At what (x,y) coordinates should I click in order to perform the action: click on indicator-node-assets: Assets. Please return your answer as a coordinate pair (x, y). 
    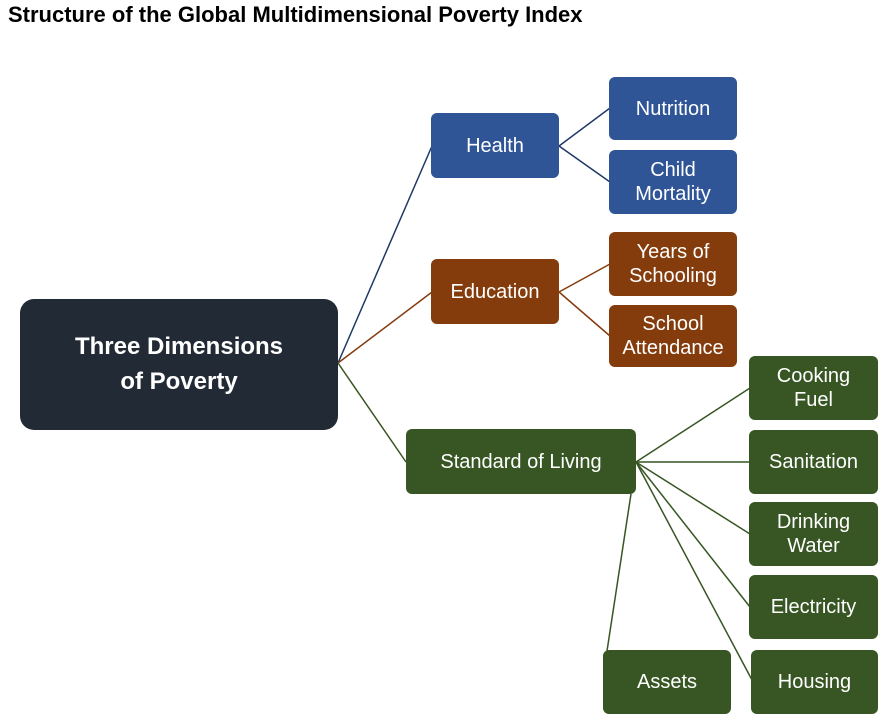
    Looking at the image, I should click on (667, 682).